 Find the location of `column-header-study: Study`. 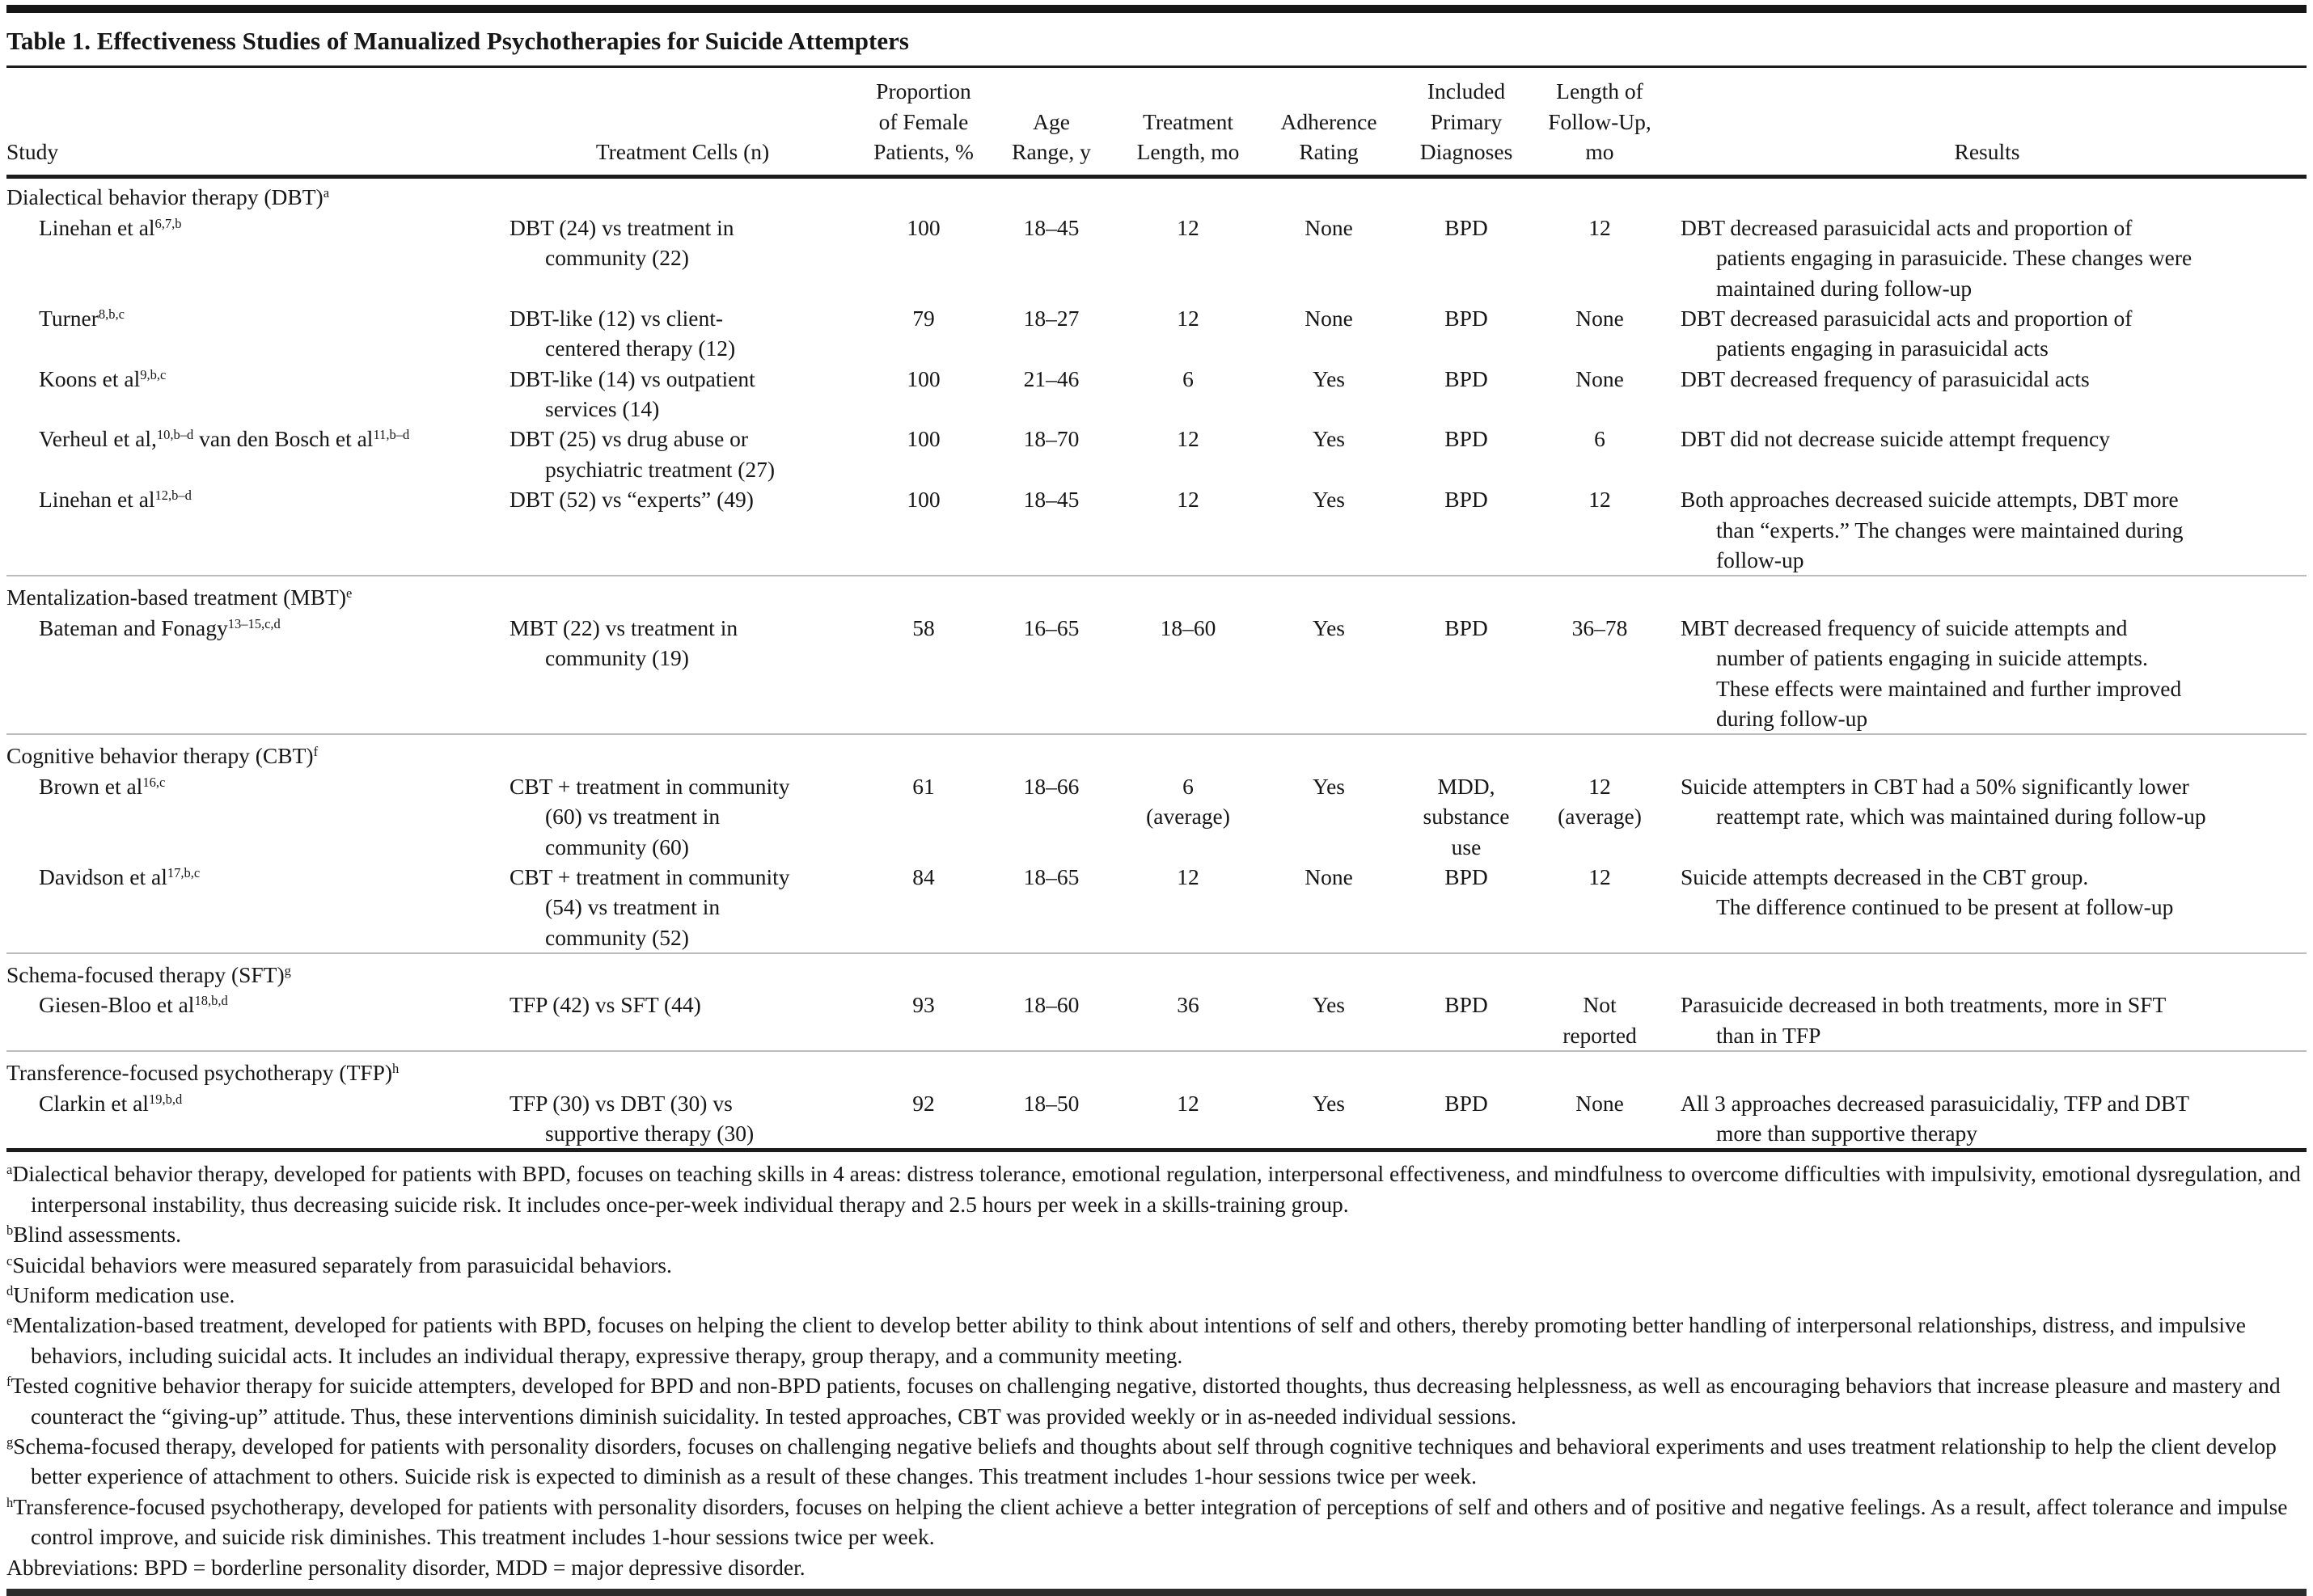

column-header-study: Study is located at coordinates (254, 123).